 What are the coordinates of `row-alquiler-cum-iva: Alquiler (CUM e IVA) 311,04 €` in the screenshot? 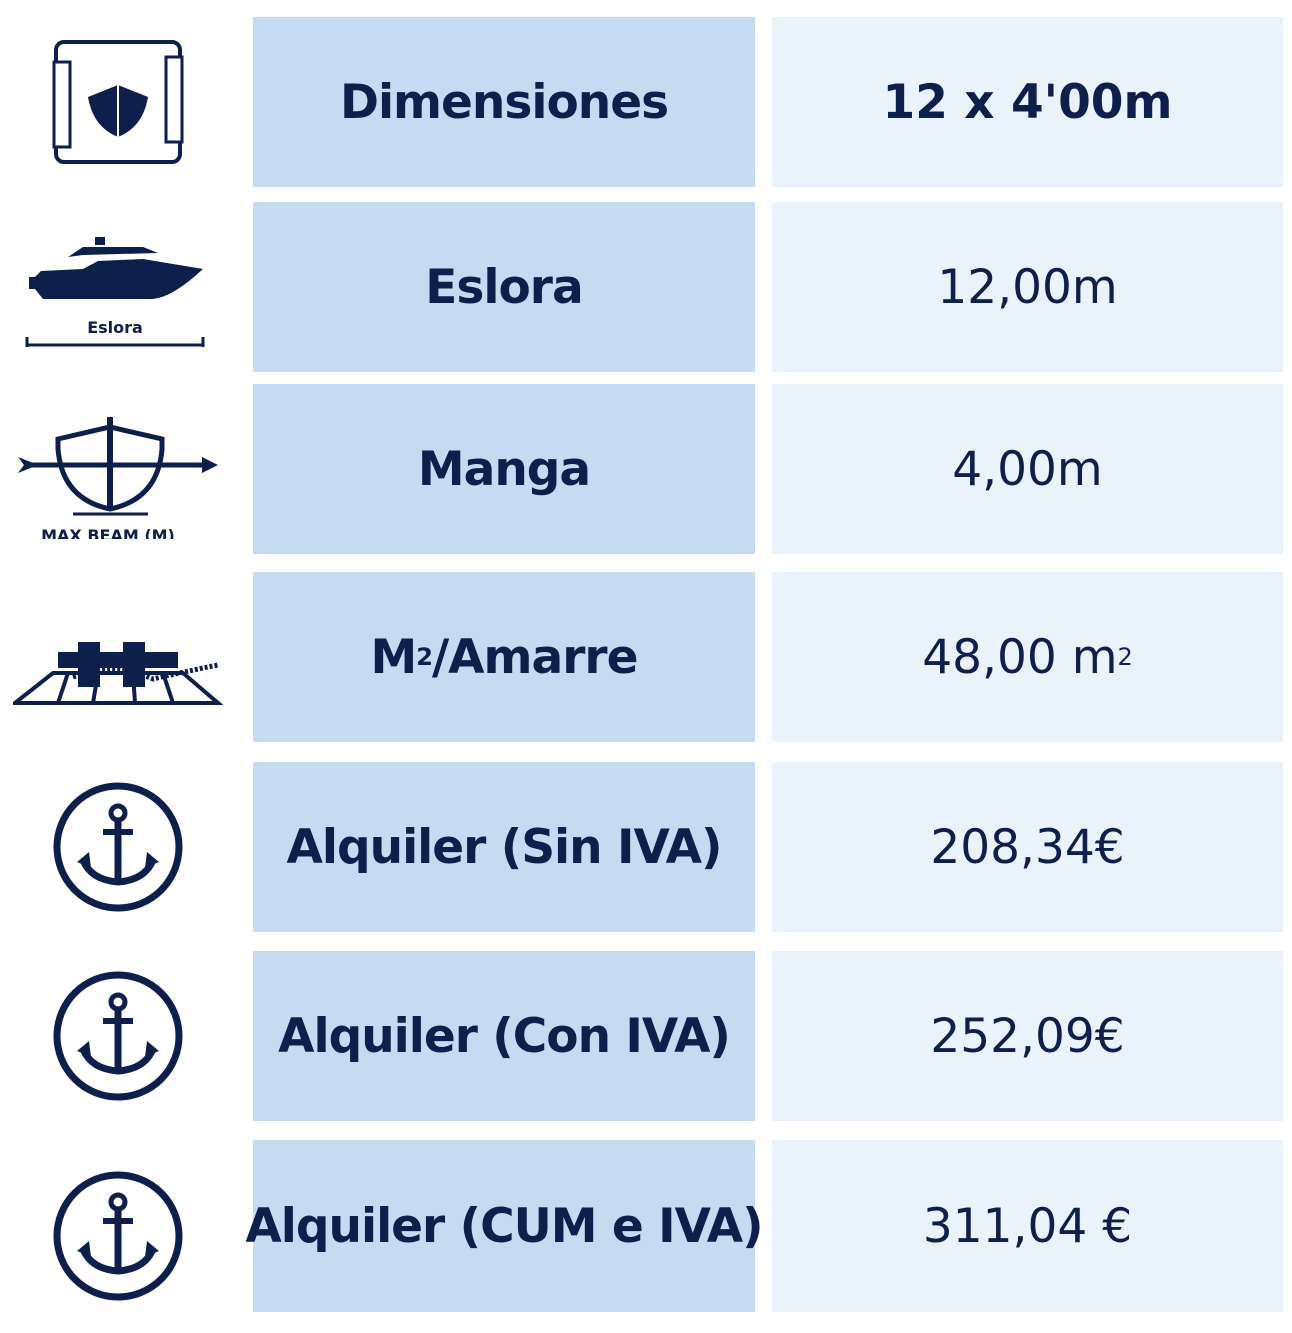 It's located at (646, 1226).